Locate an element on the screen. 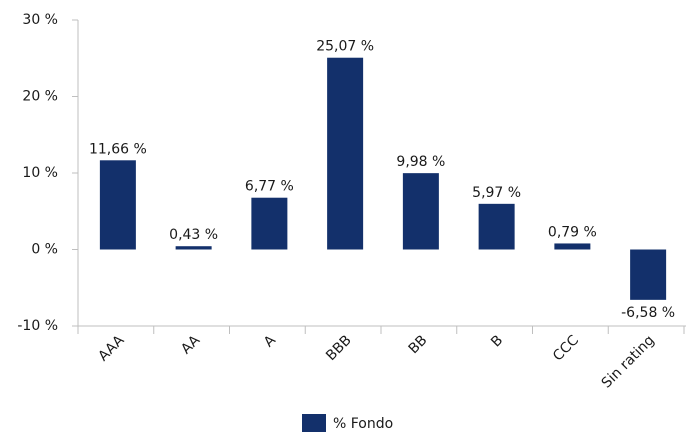 Image resolution: width=687 pixels, height=434 pixels. x-tick-label: Sin rating is located at coordinates (628, 361).